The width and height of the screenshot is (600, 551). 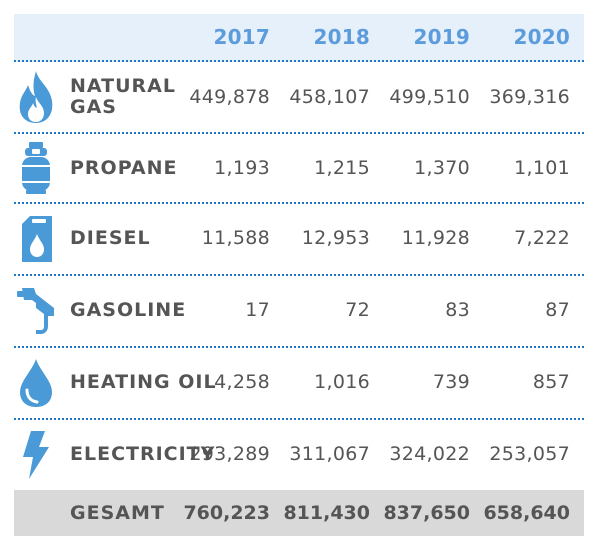 I want to click on cell-value: 1,215, so click(x=342, y=168).